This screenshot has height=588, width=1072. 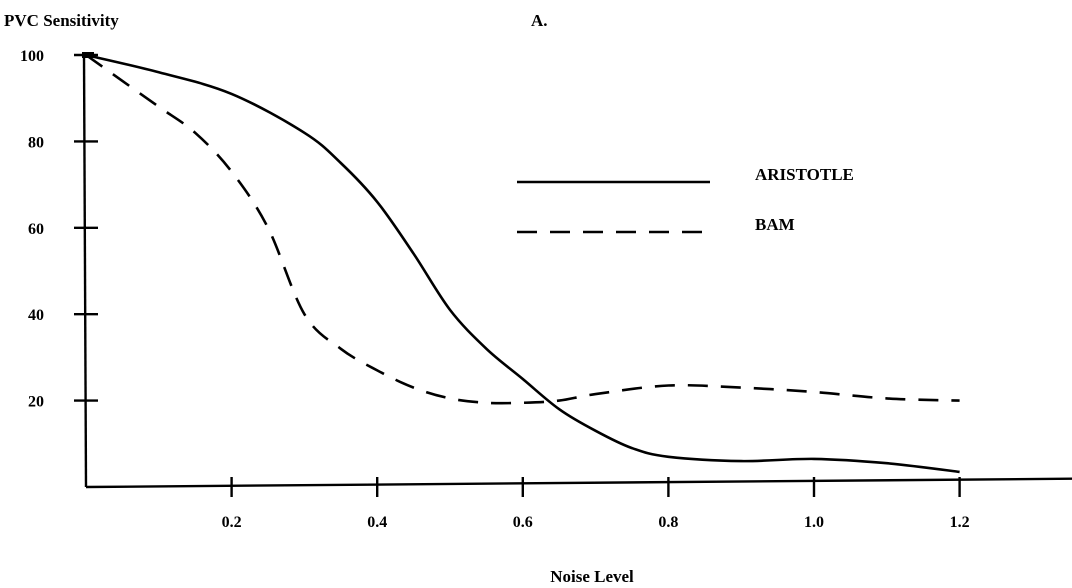 What do you see at coordinates (685, 199) in the screenshot?
I see `legend: ARISTOTLE BAM` at bounding box center [685, 199].